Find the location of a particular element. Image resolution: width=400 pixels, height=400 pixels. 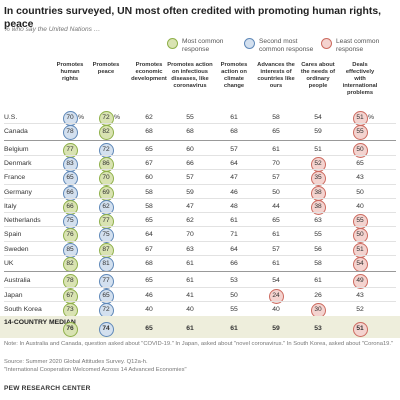

country-label: Spain is located at coordinates (13, 235).